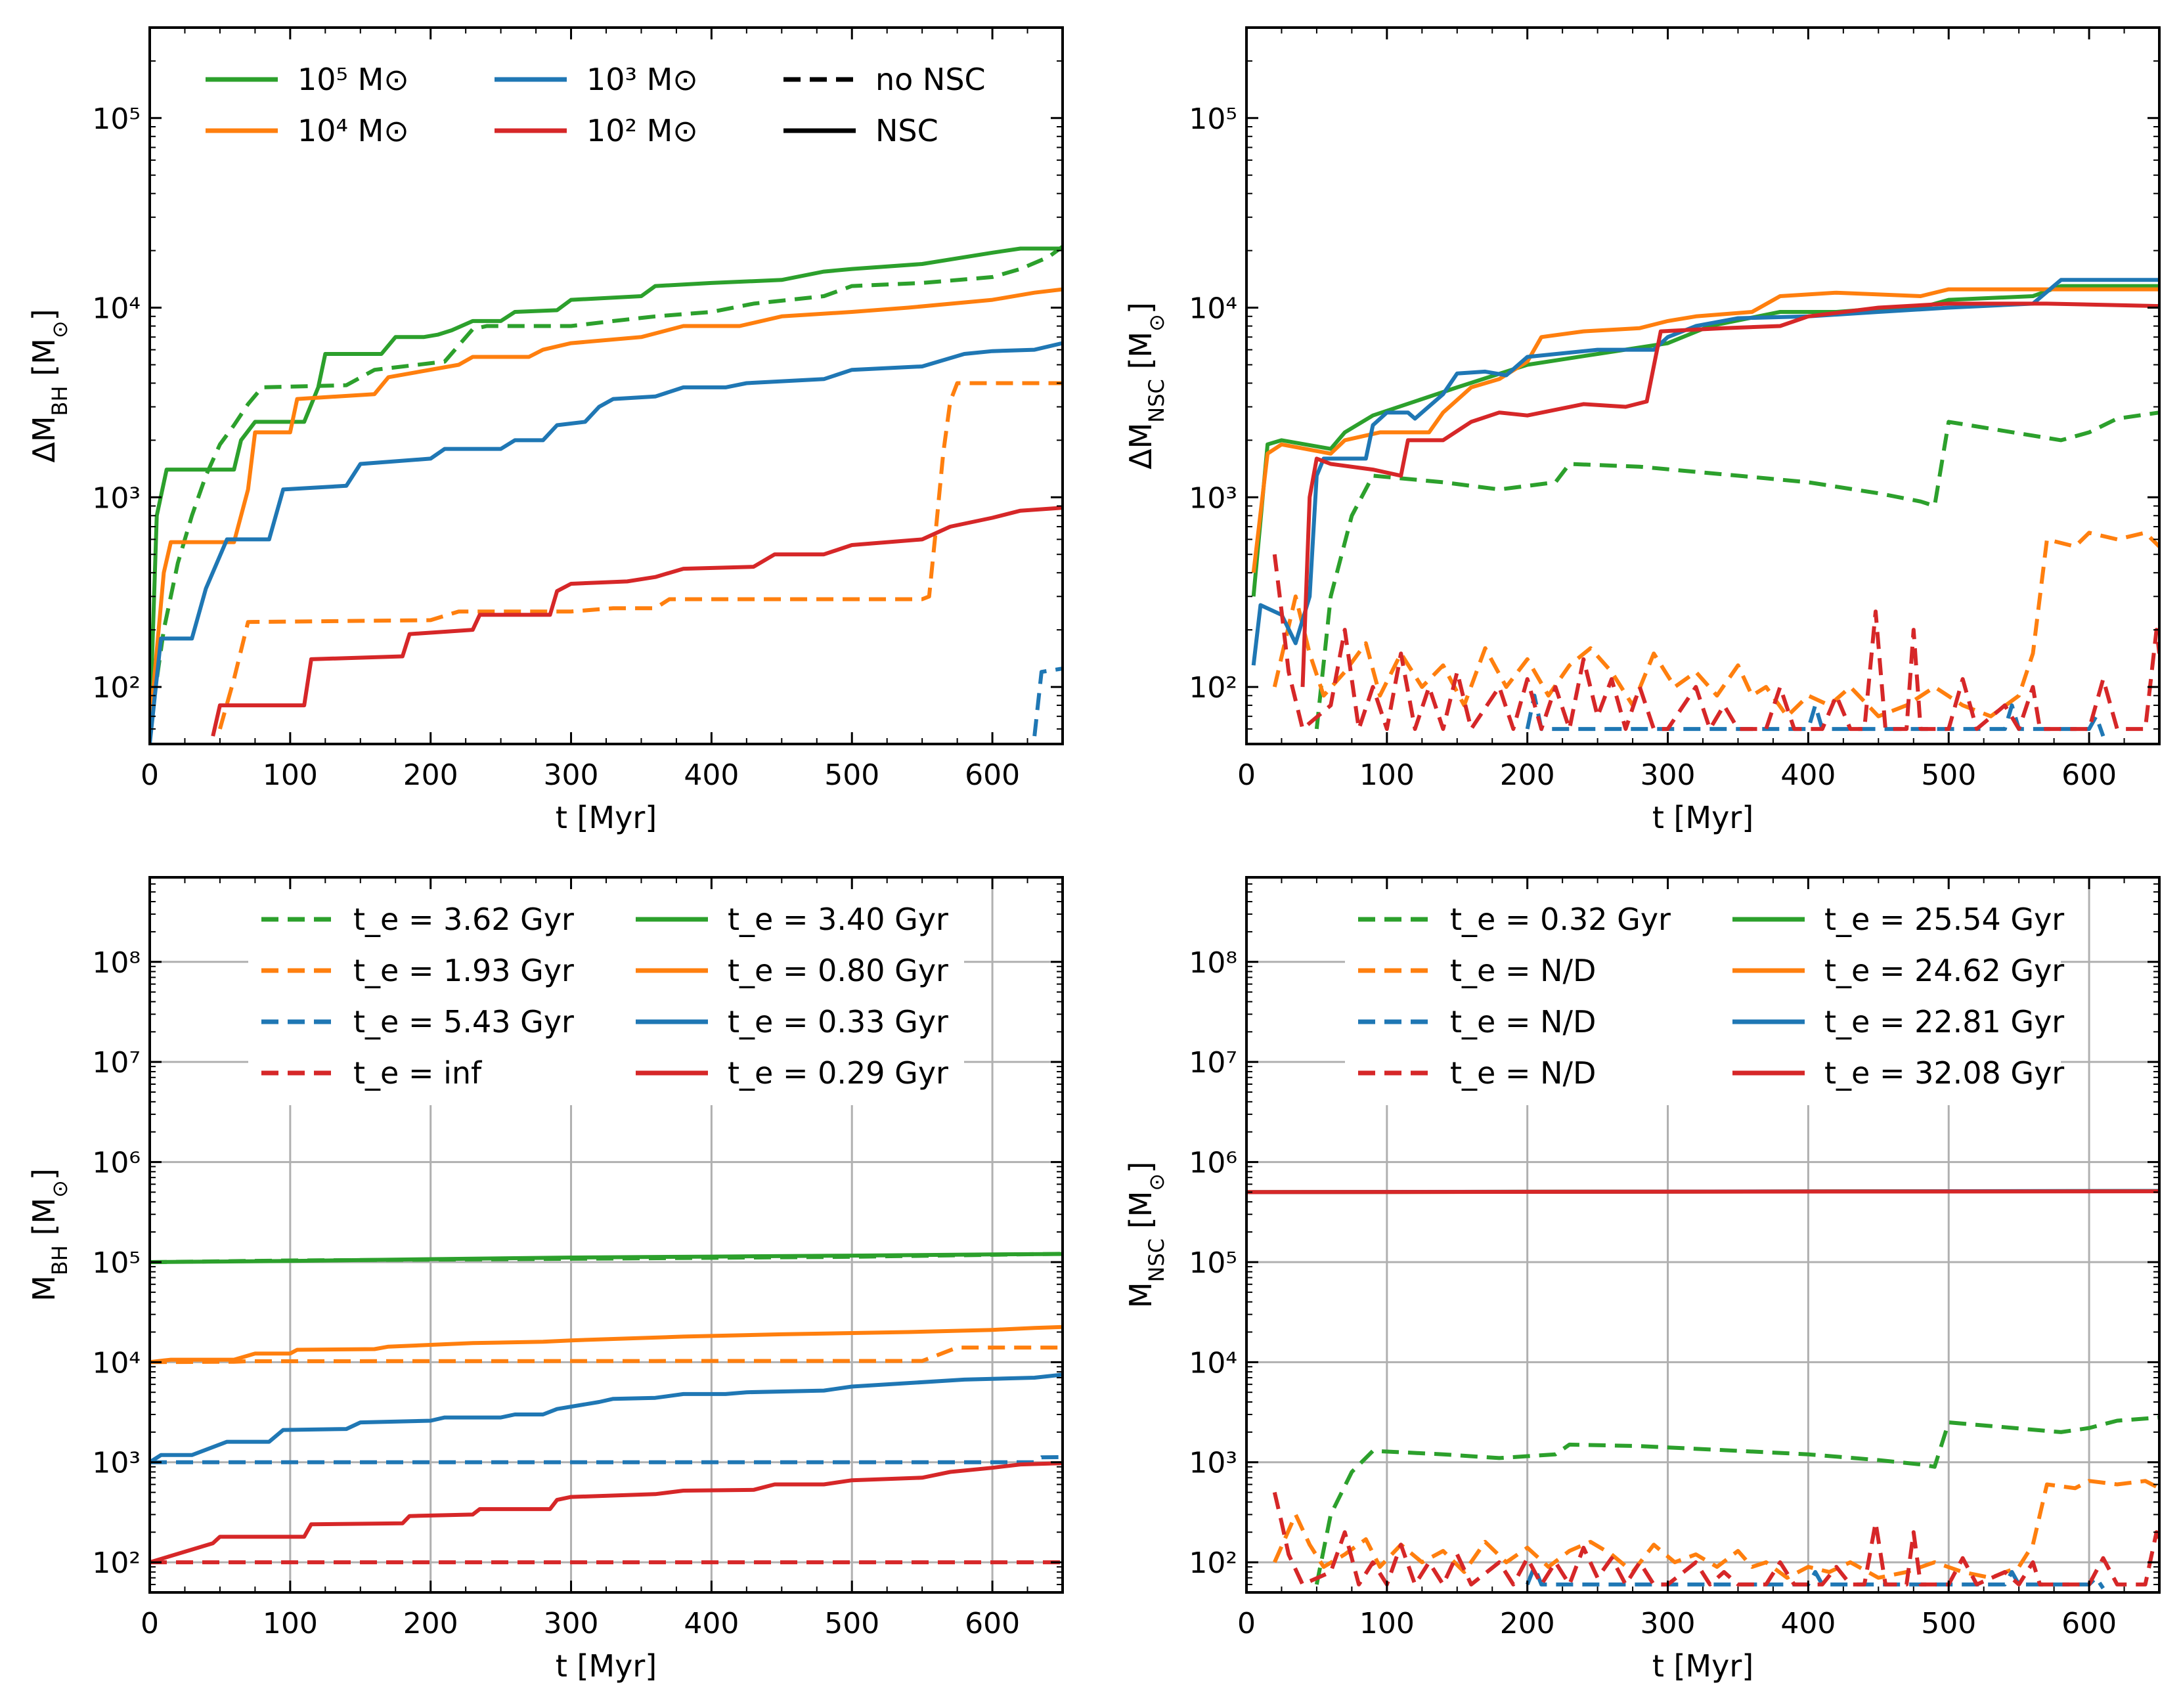 This screenshot has width=2181, height=1708. Describe the element at coordinates (463, 919) in the screenshot. I see `legend-label: t_e = 3.62 Gyr` at that location.